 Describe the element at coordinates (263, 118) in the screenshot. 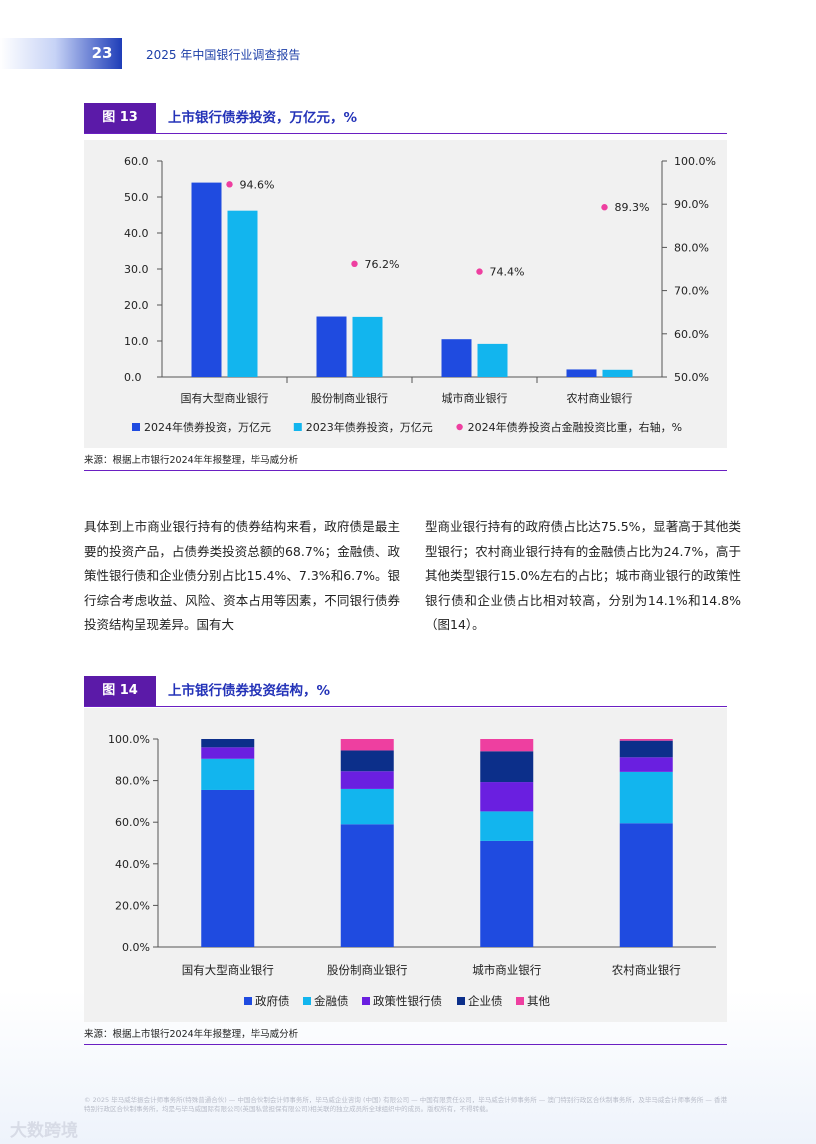

I see `figure13-title: 上市银行债券投资，万亿元，%` at that location.